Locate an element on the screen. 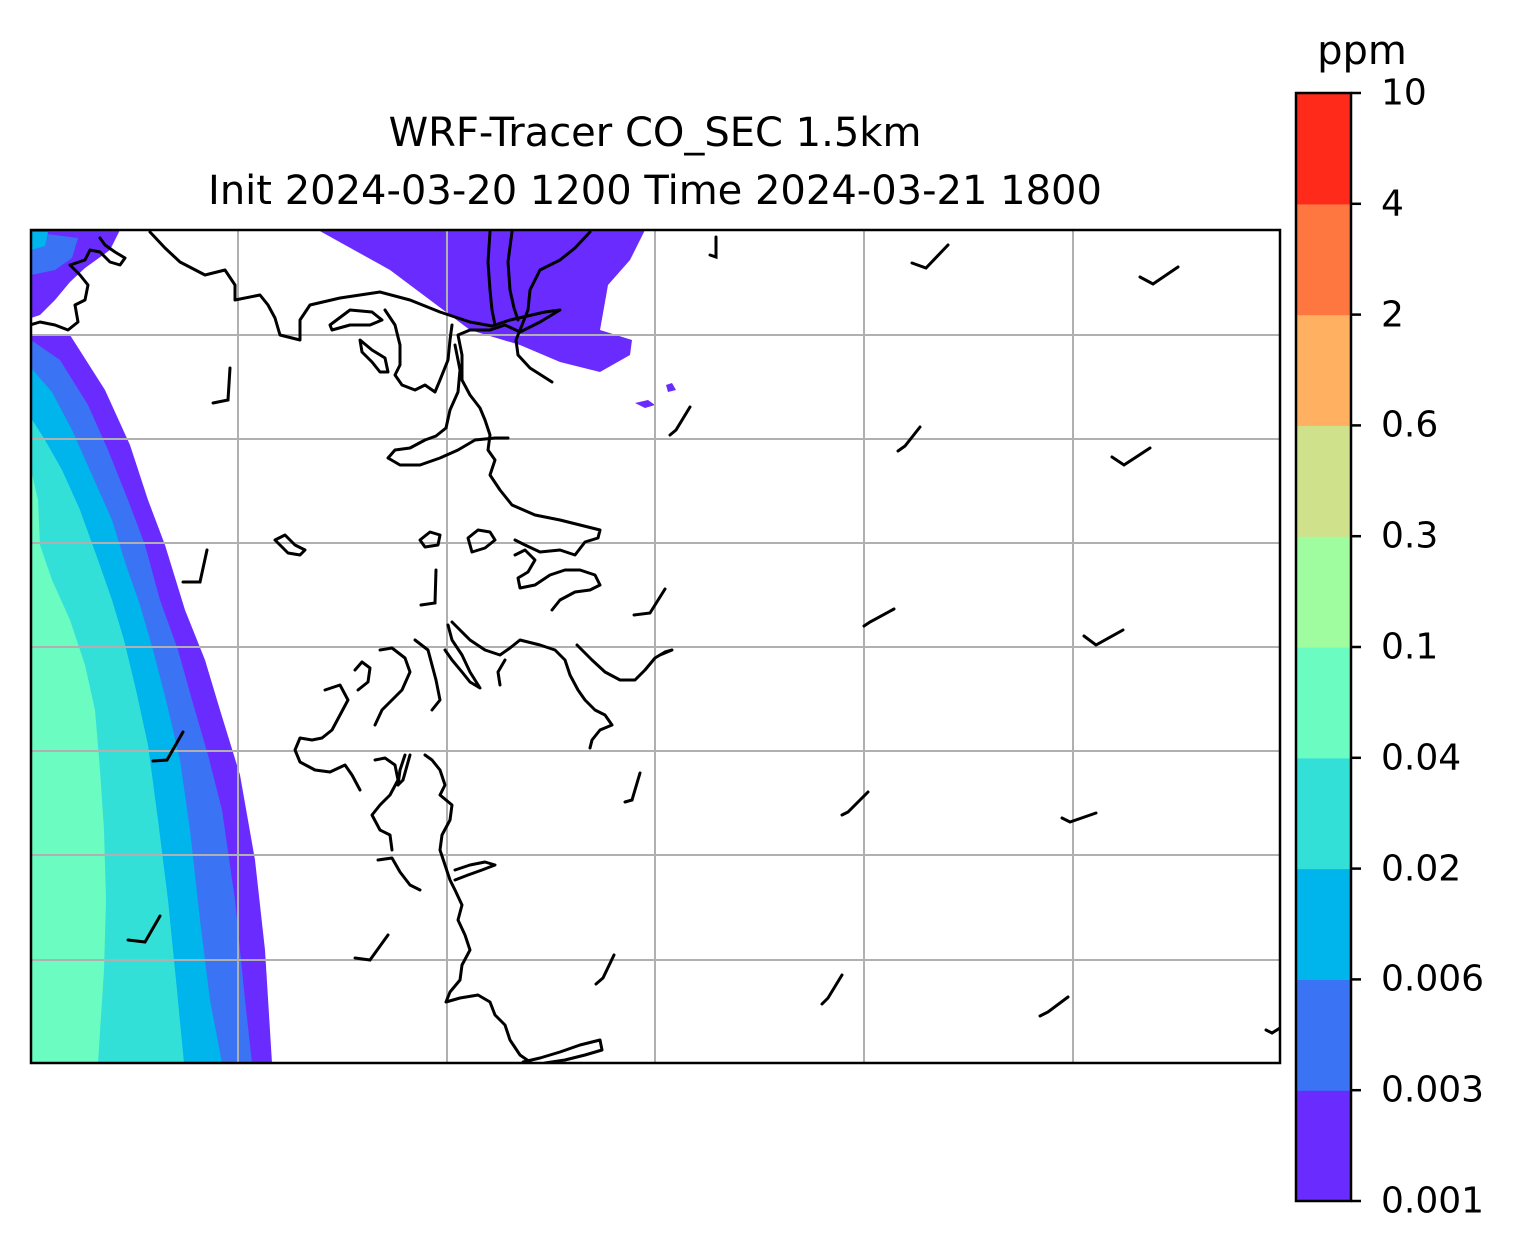 The height and width of the screenshot is (1256, 1528). colorbar-unit-label: ppm is located at coordinates (1362, 51).